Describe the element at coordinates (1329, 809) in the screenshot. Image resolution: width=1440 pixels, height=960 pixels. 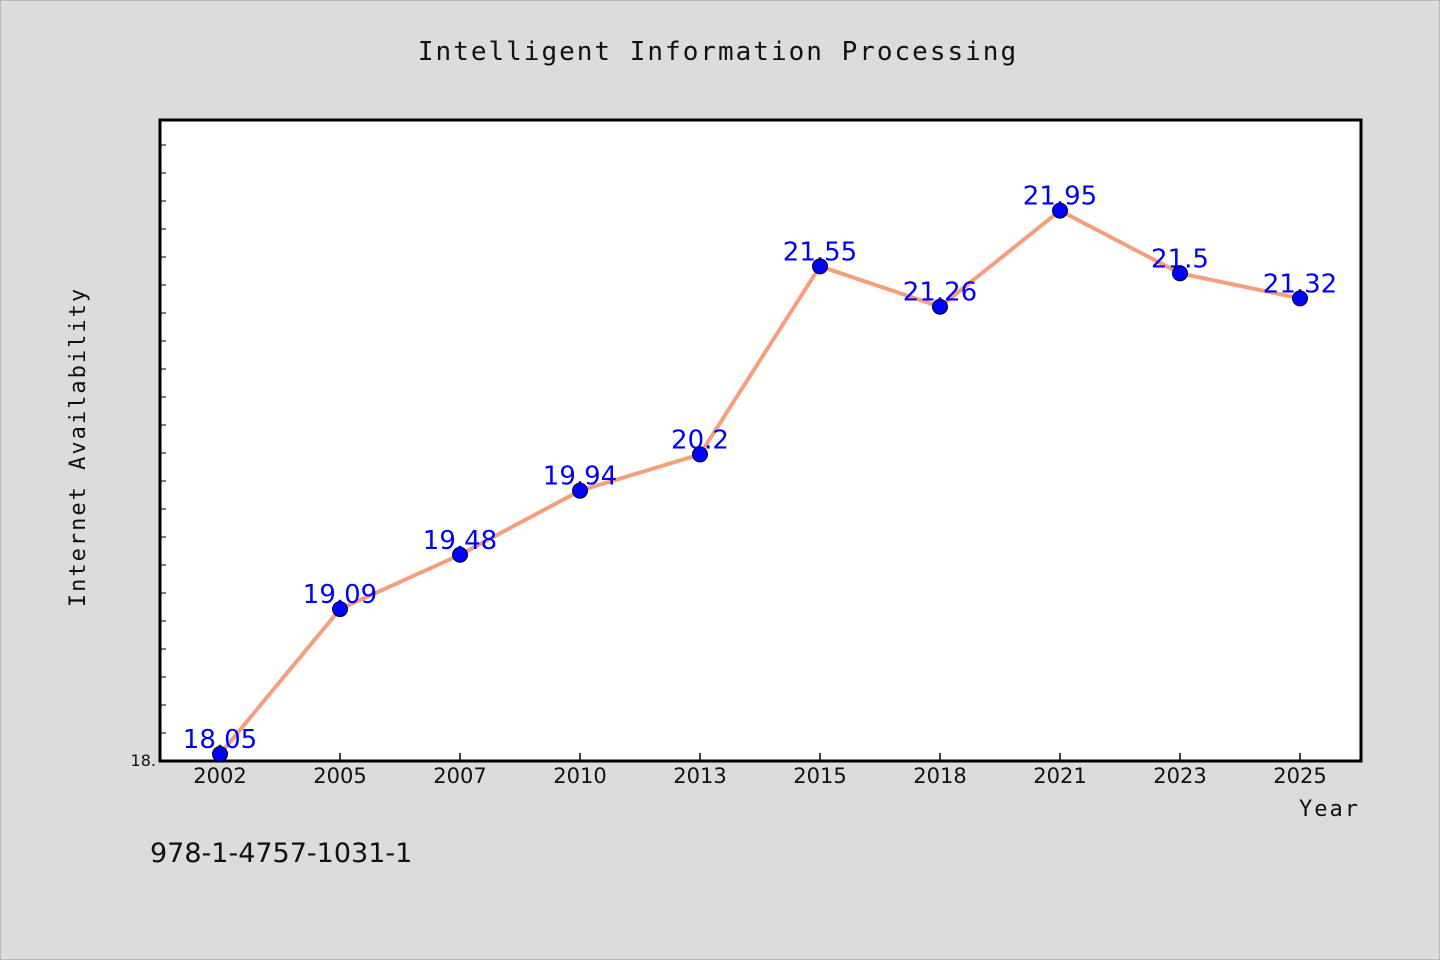
I see `x-axis-label: Year` at that location.